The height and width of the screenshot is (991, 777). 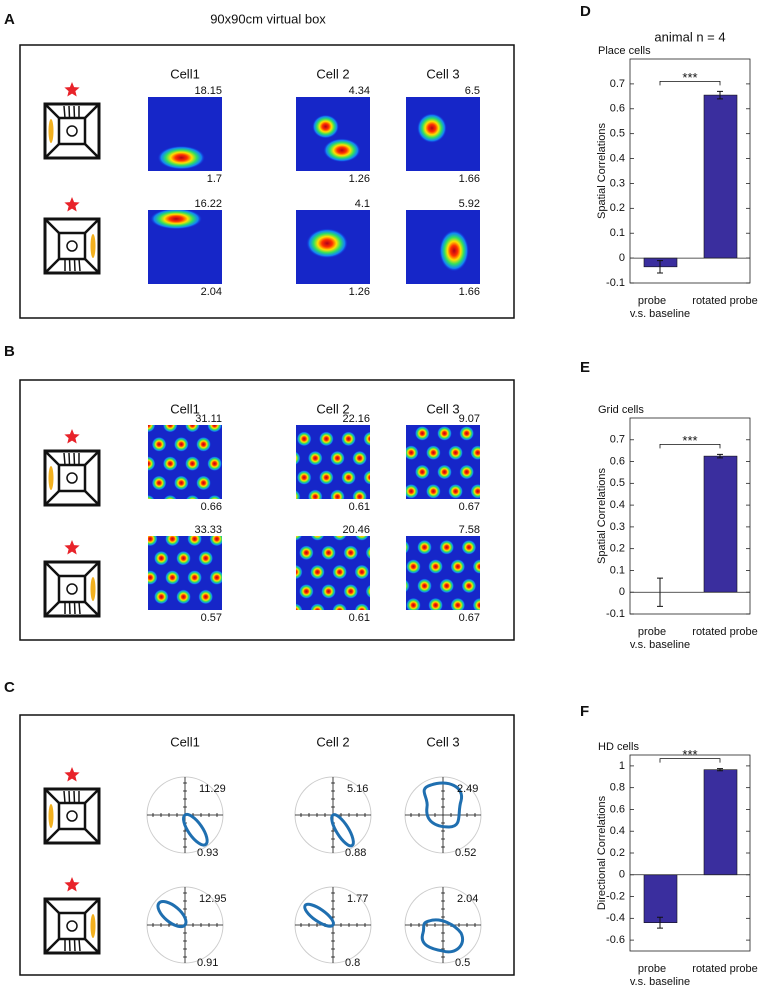 I want to click on min-rate: 1.7, so click(x=214, y=179).